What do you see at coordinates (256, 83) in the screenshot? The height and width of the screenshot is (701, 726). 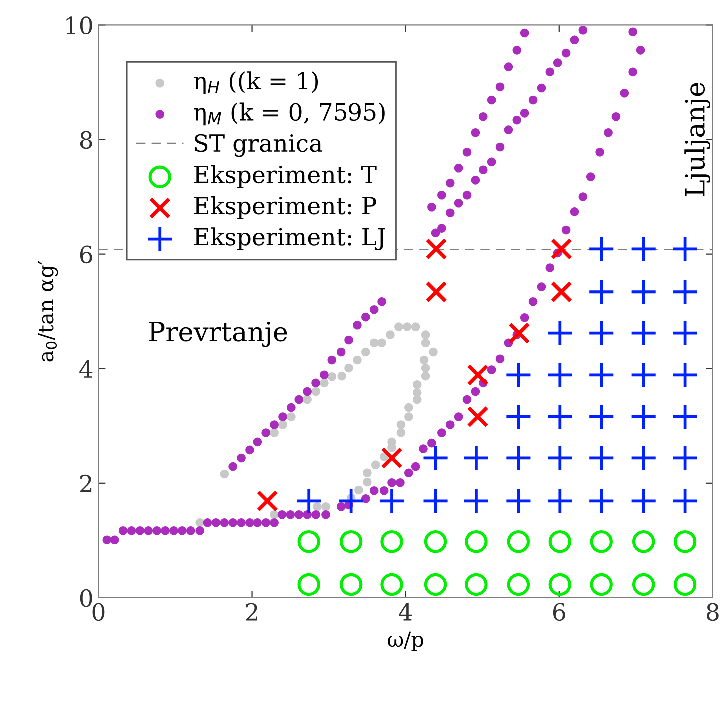 I see `legend-label: η$_{H}$ ((k = 1)` at bounding box center [256, 83].